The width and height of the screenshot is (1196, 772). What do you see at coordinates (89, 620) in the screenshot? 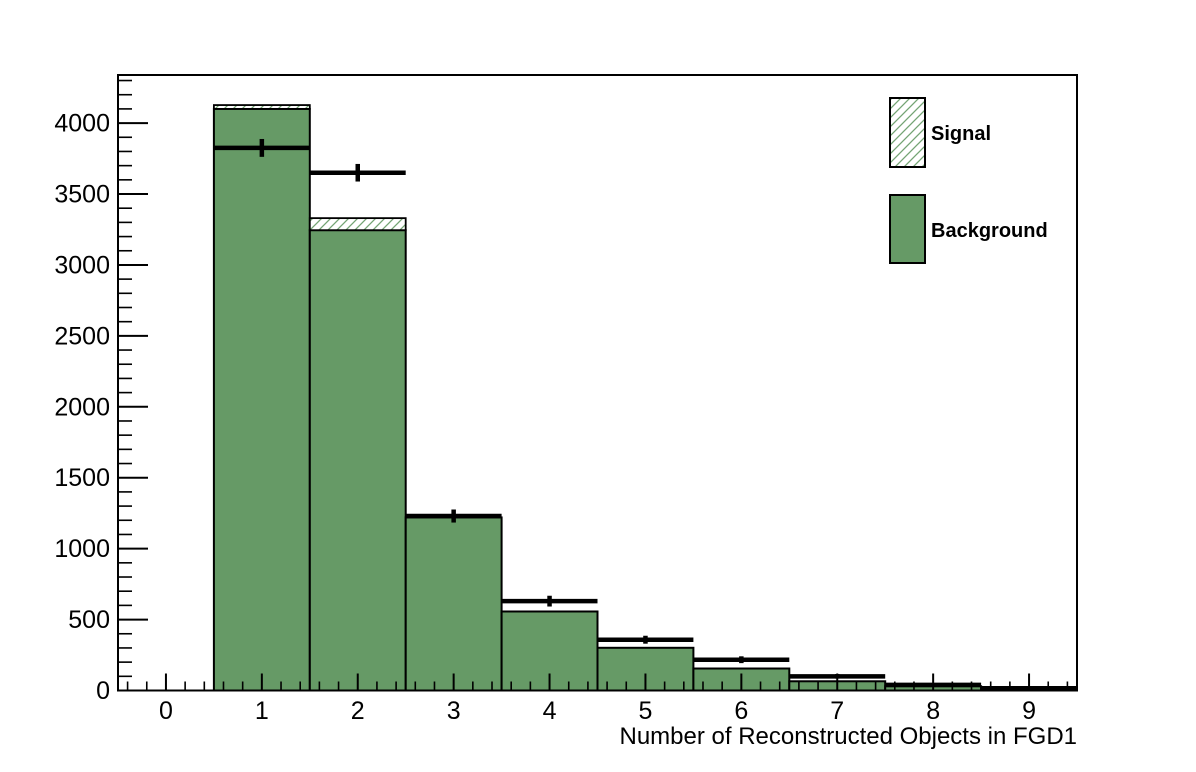
I see `y-tick-label: 500` at bounding box center [89, 620].